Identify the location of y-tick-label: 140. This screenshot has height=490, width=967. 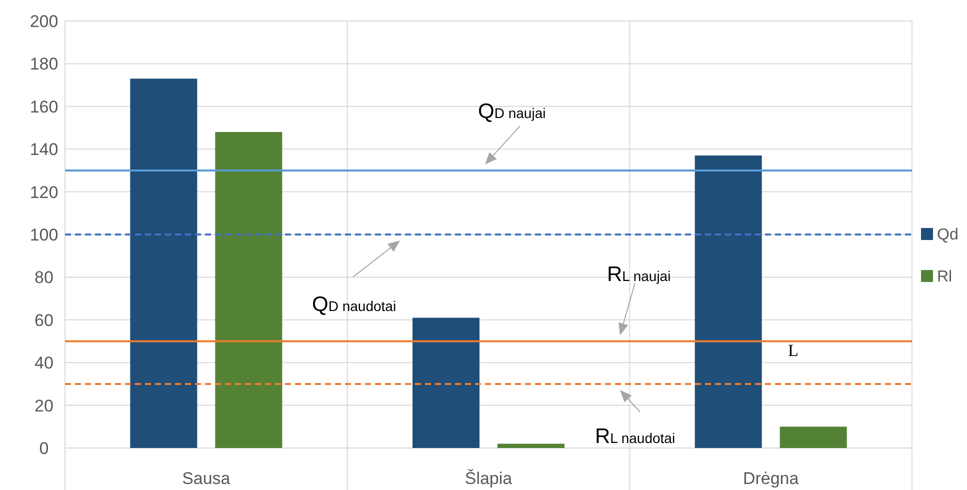
(44, 150).